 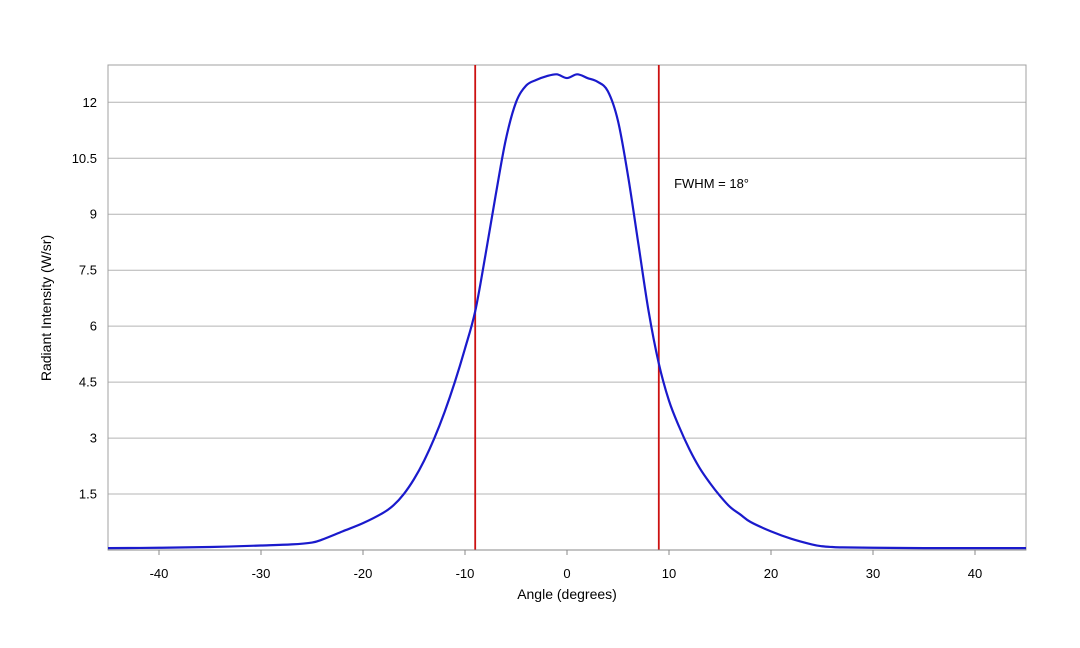 What do you see at coordinates (46, 308) in the screenshot?
I see `y-axis-title: Radiant Intensity (W/sr)` at bounding box center [46, 308].